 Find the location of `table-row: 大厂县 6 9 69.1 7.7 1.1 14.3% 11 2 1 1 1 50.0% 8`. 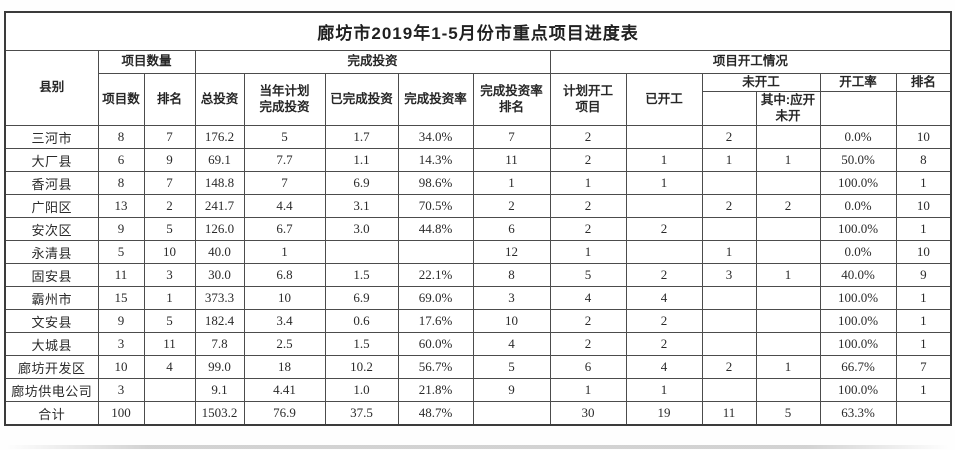

table-row: 大厂县 6 9 69.1 7.7 1.1 14.3% 11 2 1 1 1 50.0% 8 is located at coordinates (478, 160).